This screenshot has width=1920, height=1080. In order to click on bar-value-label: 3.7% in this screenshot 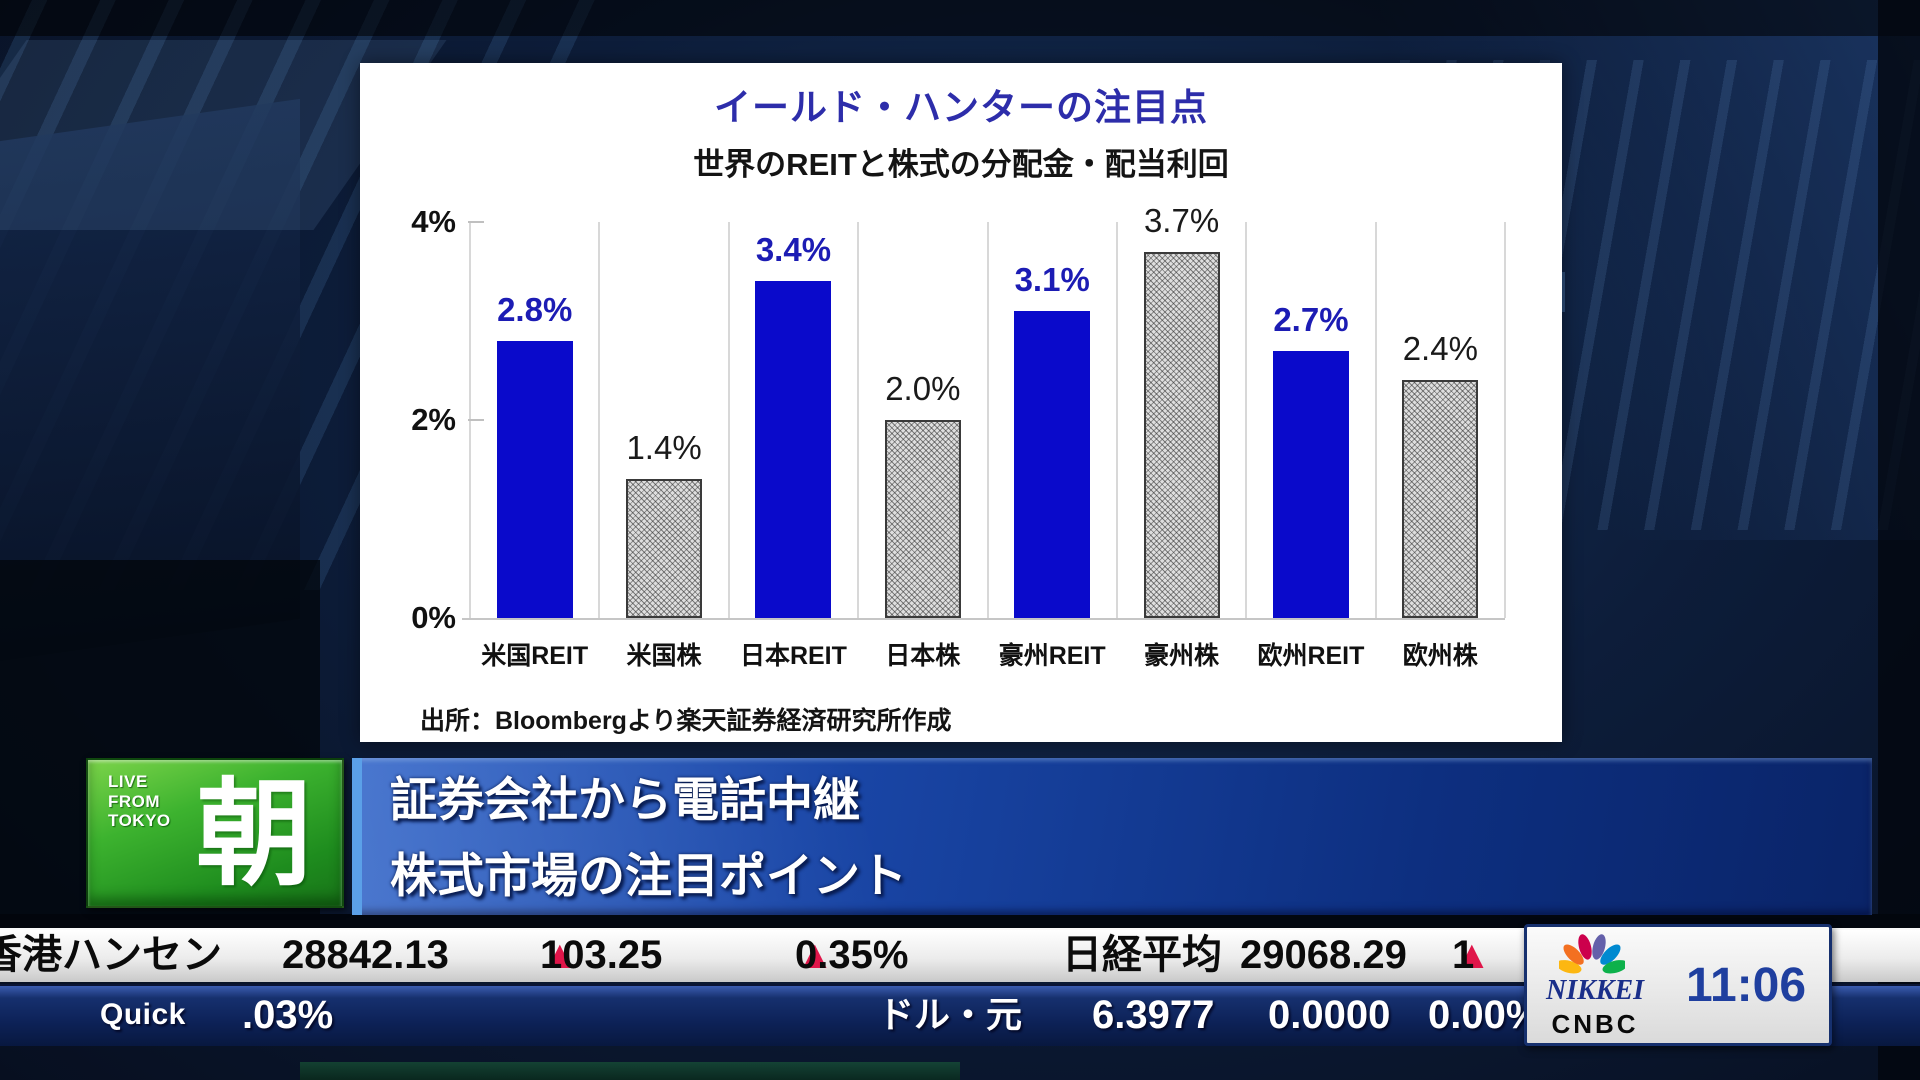, I will do `click(1181, 220)`.